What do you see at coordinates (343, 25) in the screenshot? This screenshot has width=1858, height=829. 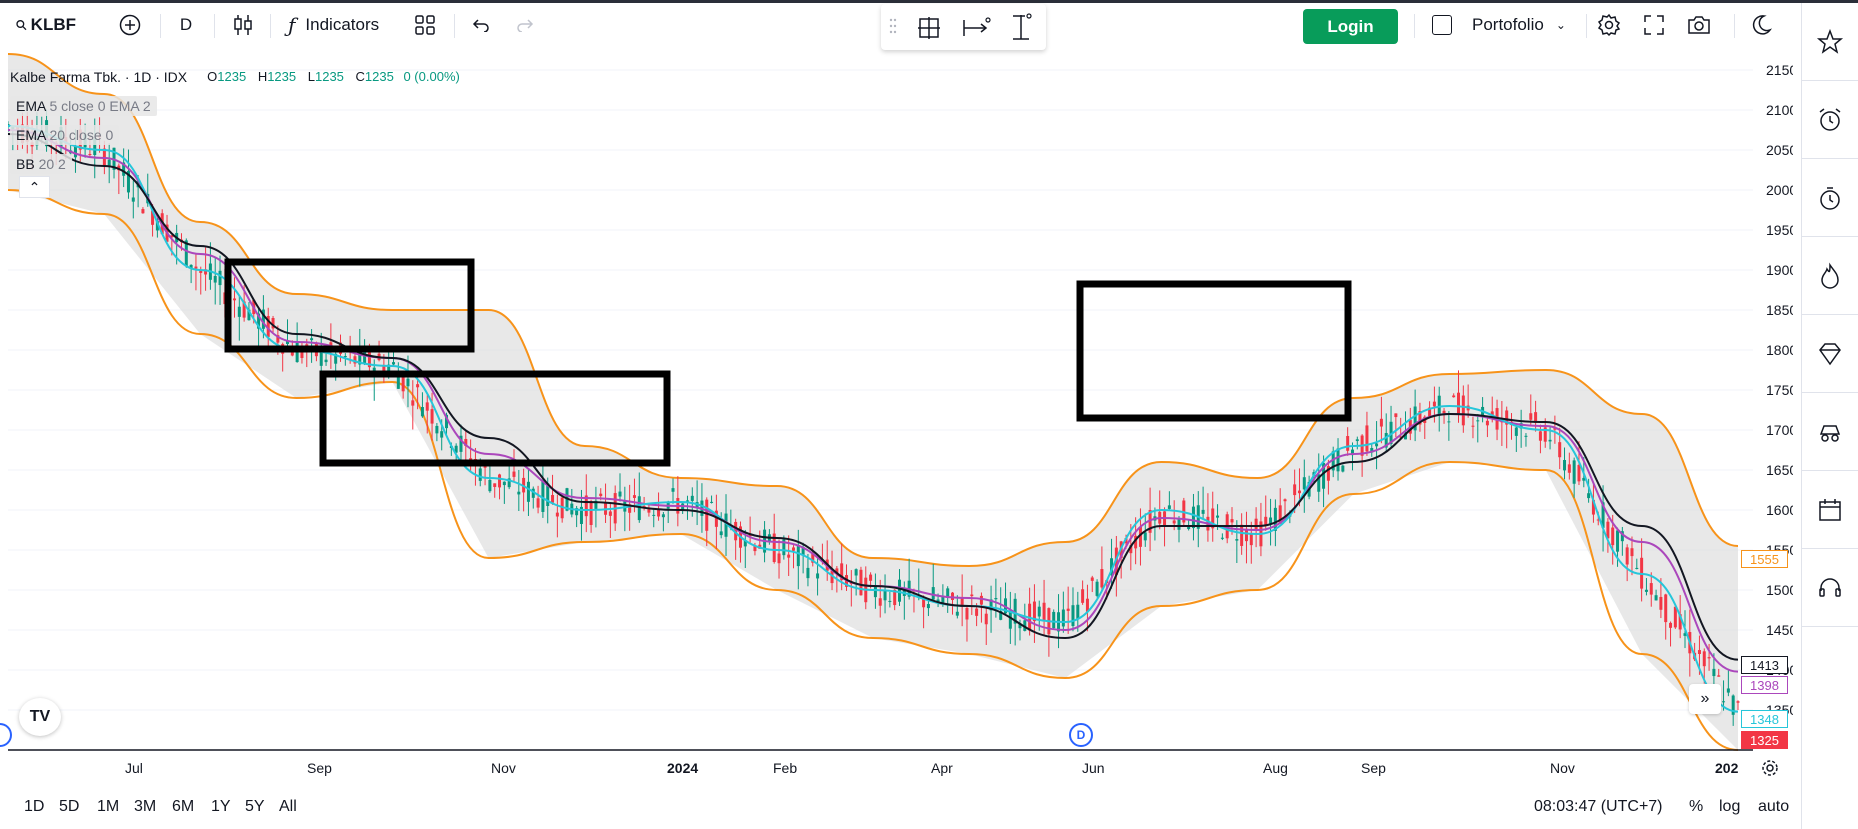 I see `indicators-button: ƒ Indicators` at bounding box center [343, 25].